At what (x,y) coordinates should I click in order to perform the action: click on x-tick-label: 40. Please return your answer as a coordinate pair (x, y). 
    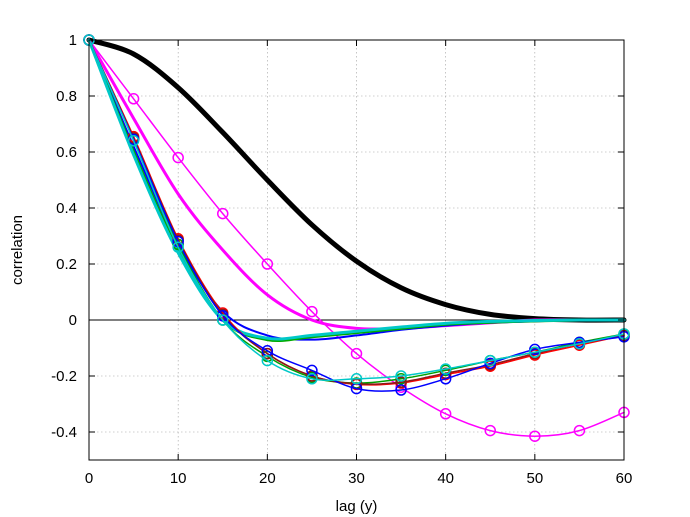
    Looking at the image, I should click on (445, 478).